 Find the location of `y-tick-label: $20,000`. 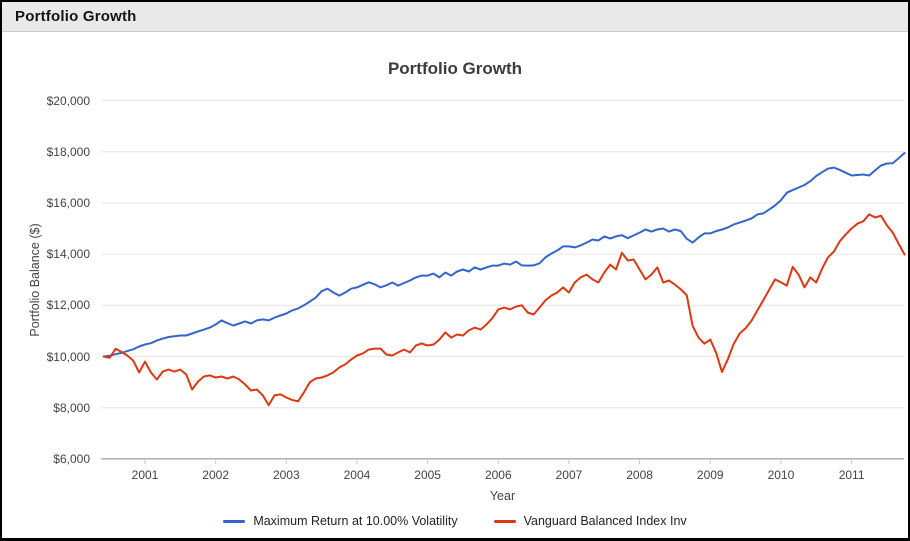

y-tick-label: $20,000 is located at coordinates (68, 100).